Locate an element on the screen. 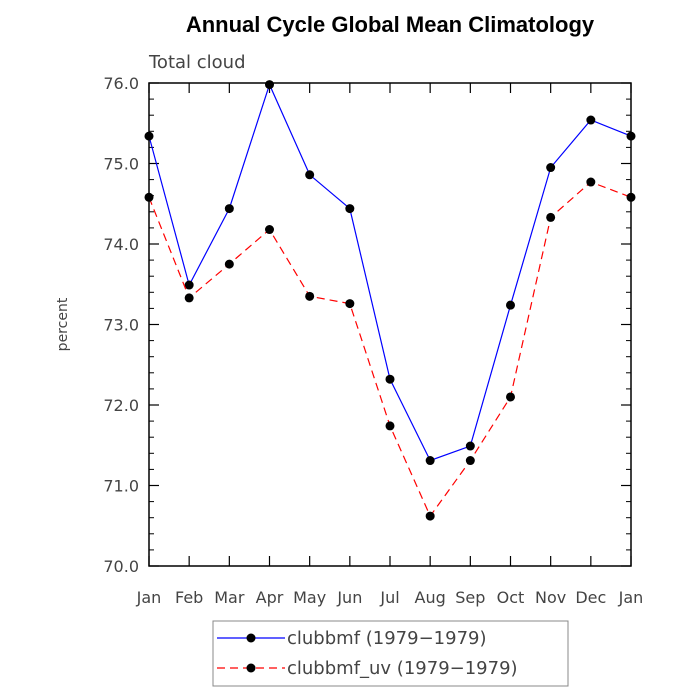  x-tick-label: Mar is located at coordinates (229, 597).